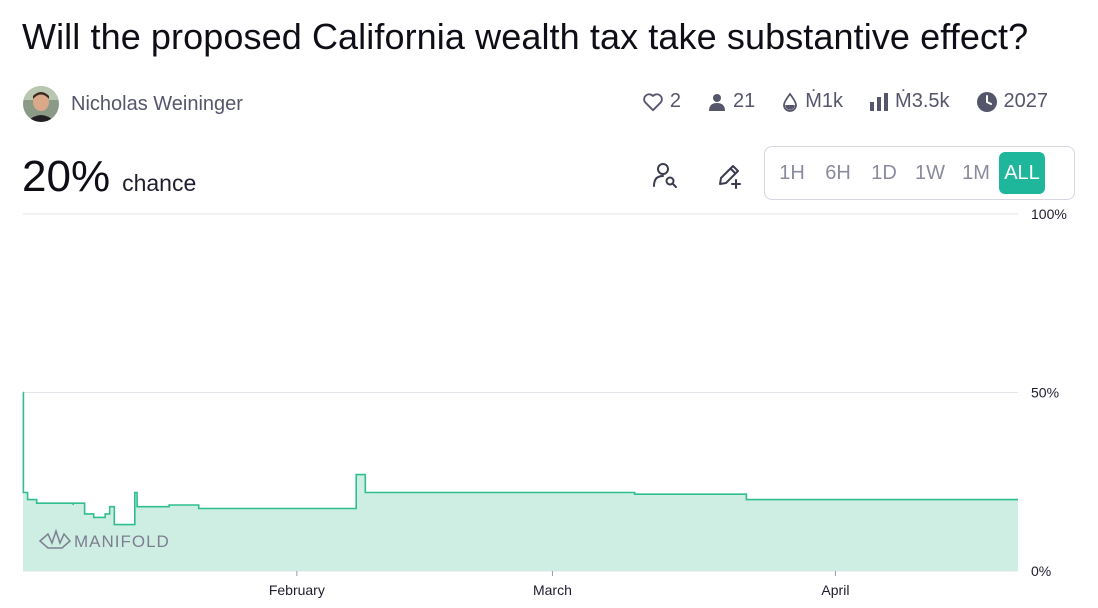 The height and width of the screenshot is (608, 1098). Describe the element at coordinates (838, 172) in the screenshot. I see `range-button-6h: 6H` at that location.